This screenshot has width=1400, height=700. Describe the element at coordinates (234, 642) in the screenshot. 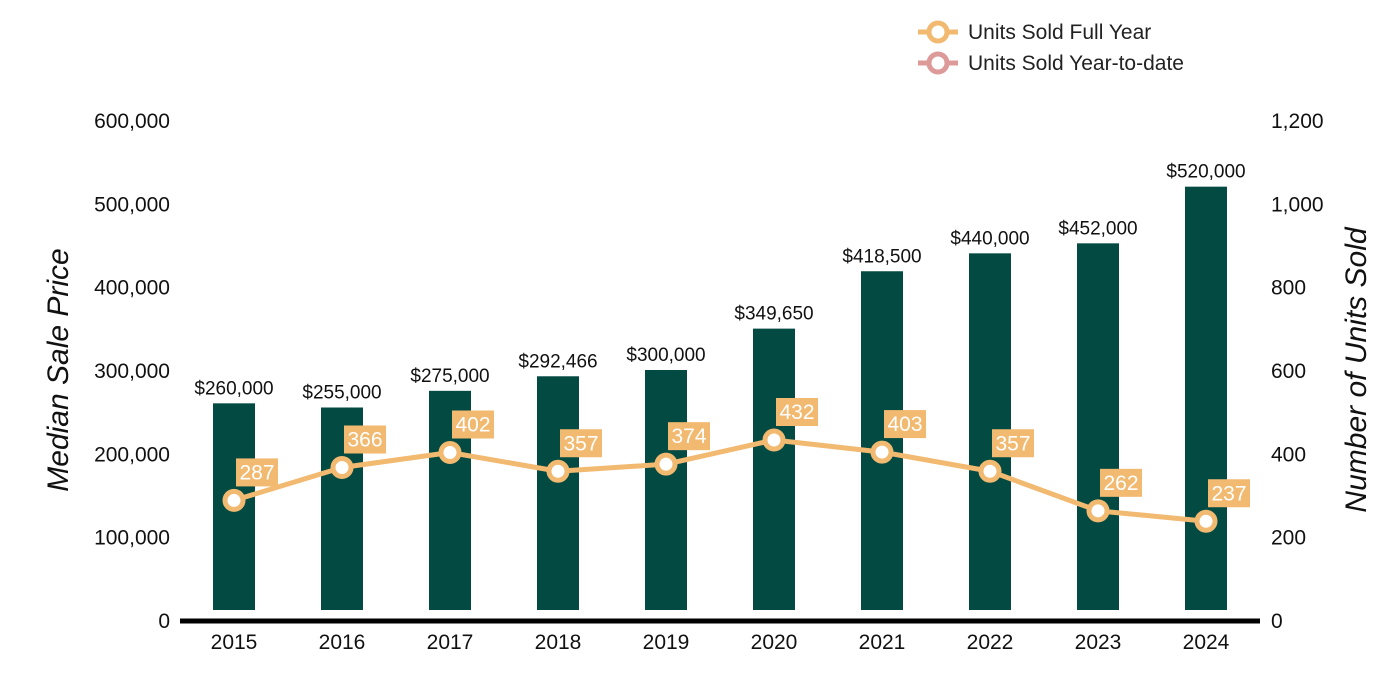

I see `x-tick-label: 2015` at that location.